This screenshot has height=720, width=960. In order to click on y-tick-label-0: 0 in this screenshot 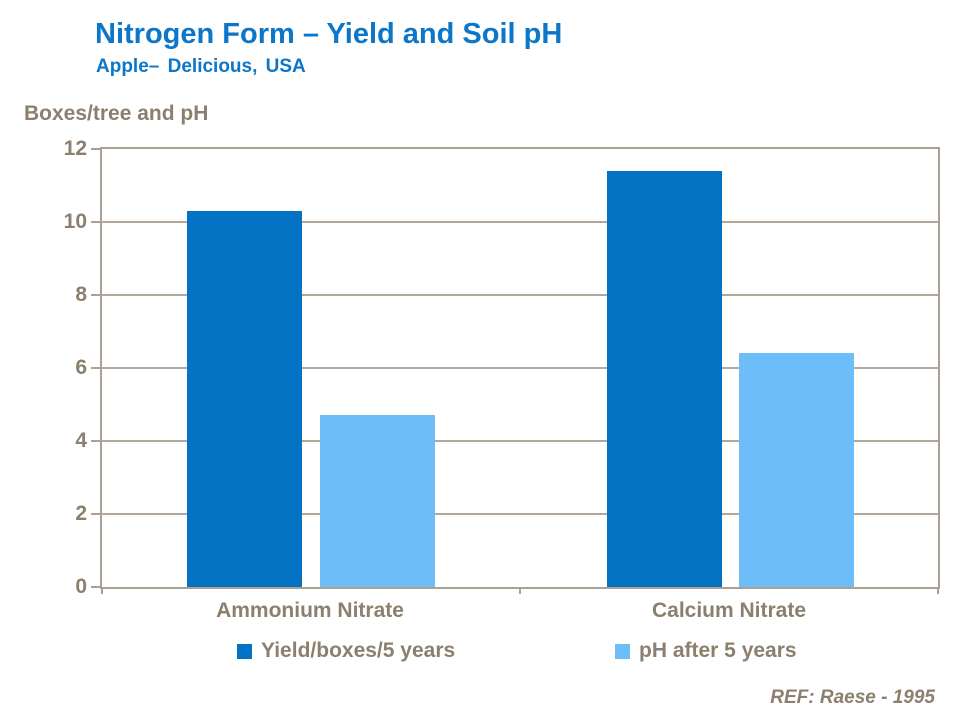, I will do `click(81, 586)`.